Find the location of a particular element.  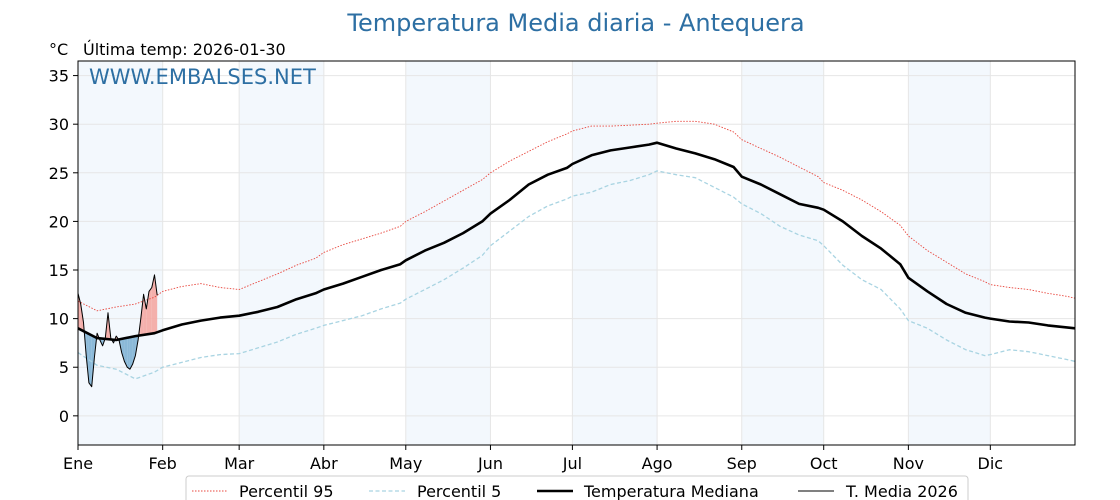

last-temp-label: Última temp: 2026-01-30 is located at coordinates (184, 49).